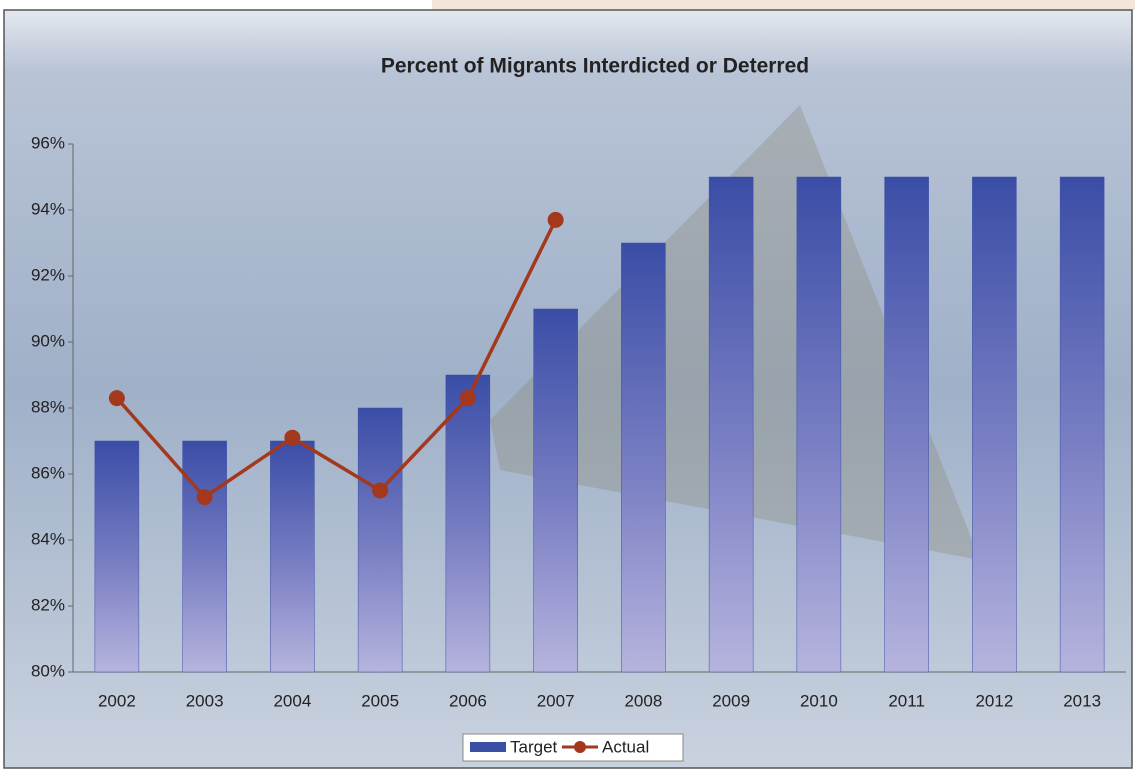  Describe the element at coordinates (994, 700) in the screenshot. I see `x-tick-label: 2012` at that location.